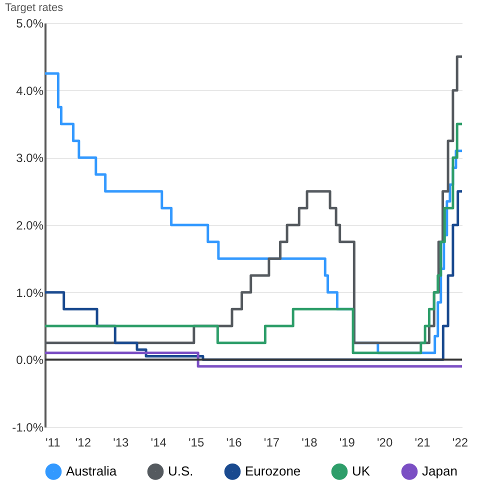 The width and height of the screenshot is (480, 497). What do you see at coordinates (181, 471) in the screenshot?
I see `legend-label: U.S.` at bounding box center [181, 471].